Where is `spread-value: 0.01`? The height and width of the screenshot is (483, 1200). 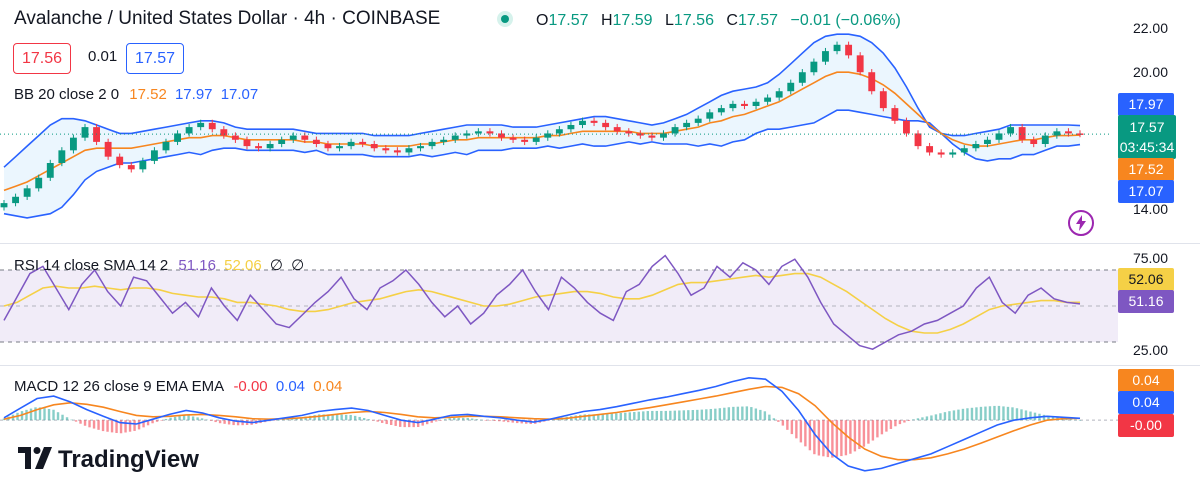 spread-value: 0.01 is located at coordinates (103, 56).